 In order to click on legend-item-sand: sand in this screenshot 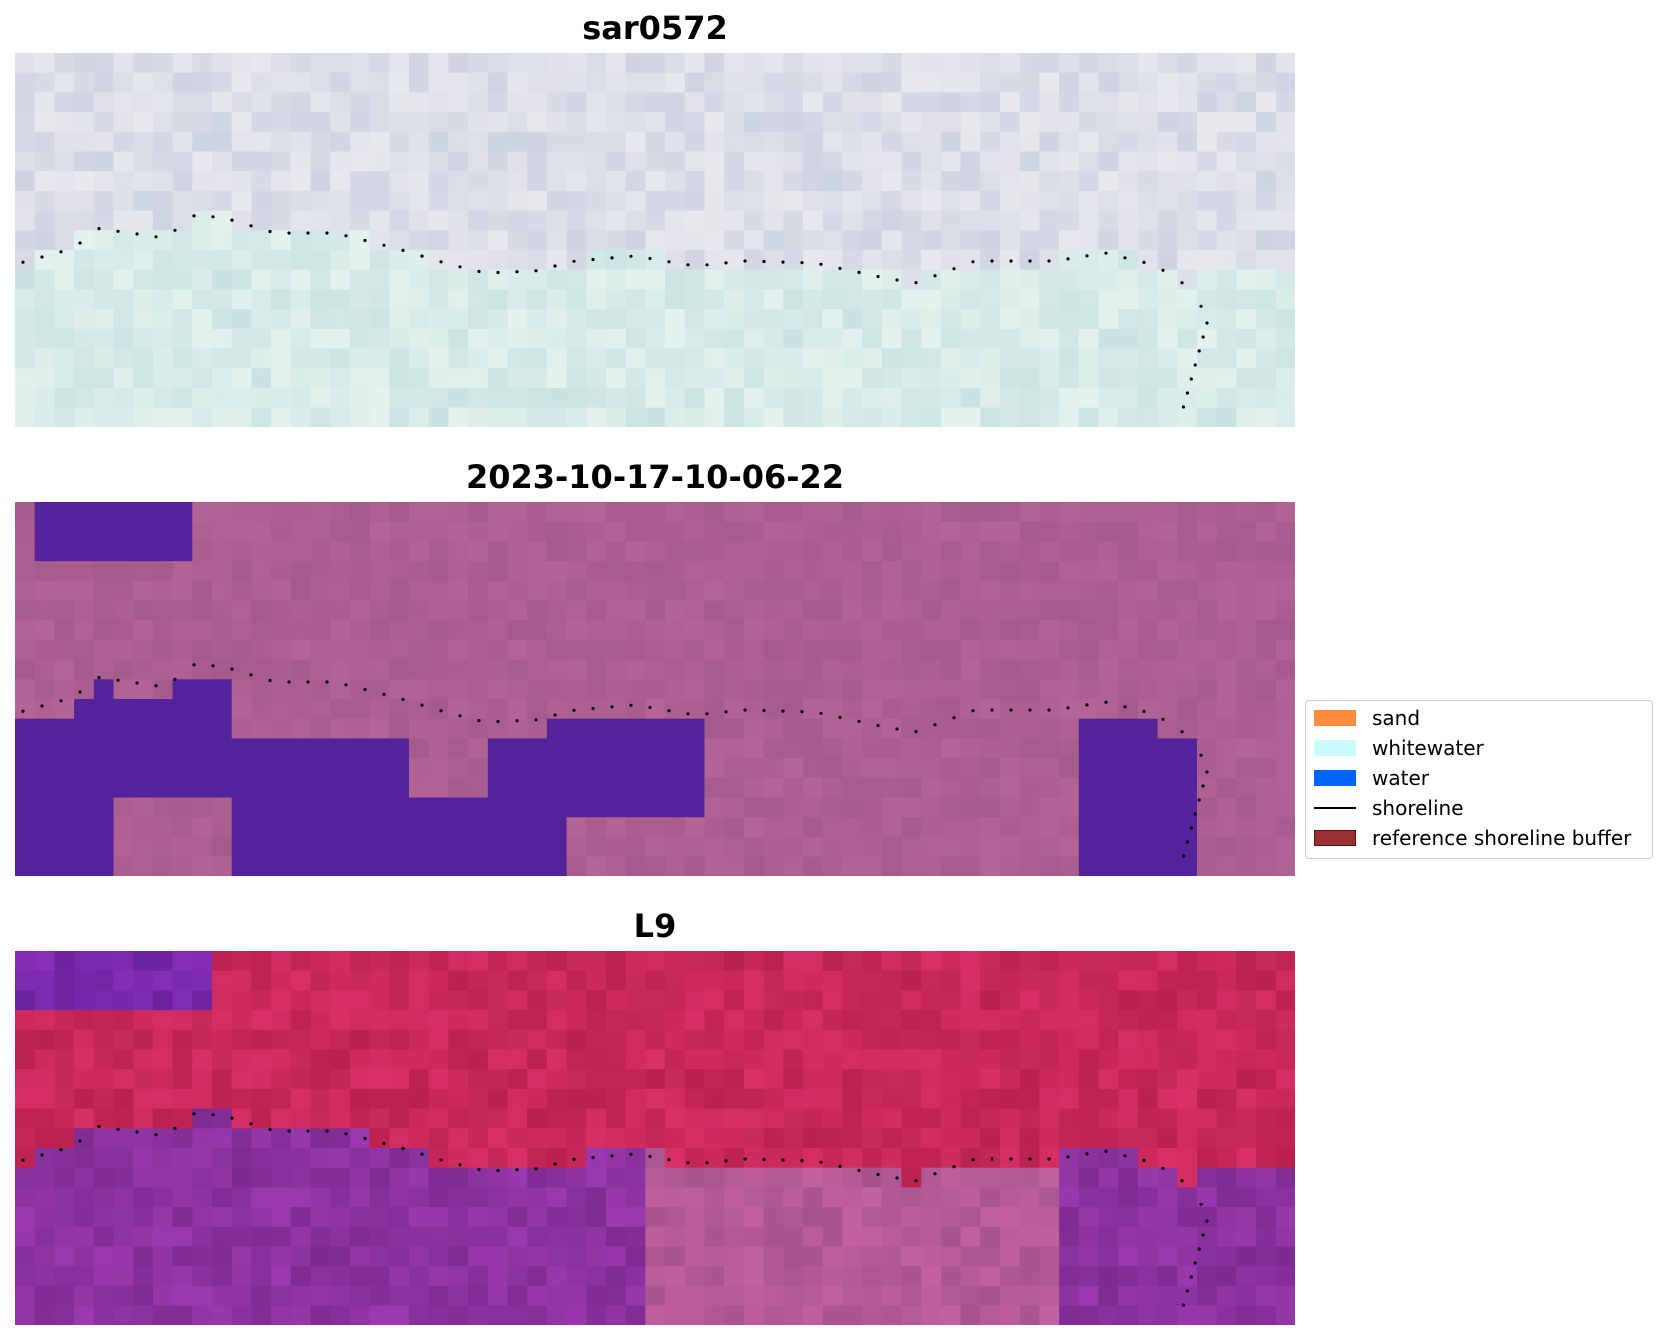, I will do `click(1367, 718)`.